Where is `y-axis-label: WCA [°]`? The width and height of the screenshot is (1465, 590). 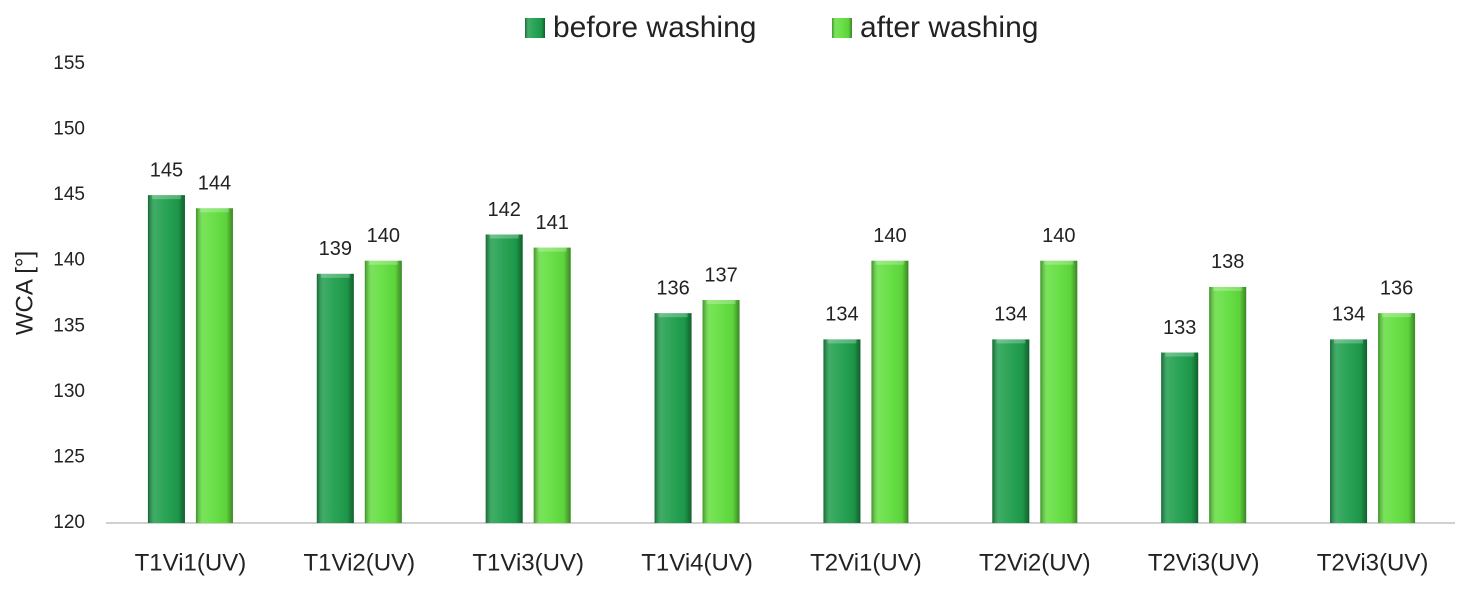
y-axis-label: WCA [°] is located at coordinates (24, 293).